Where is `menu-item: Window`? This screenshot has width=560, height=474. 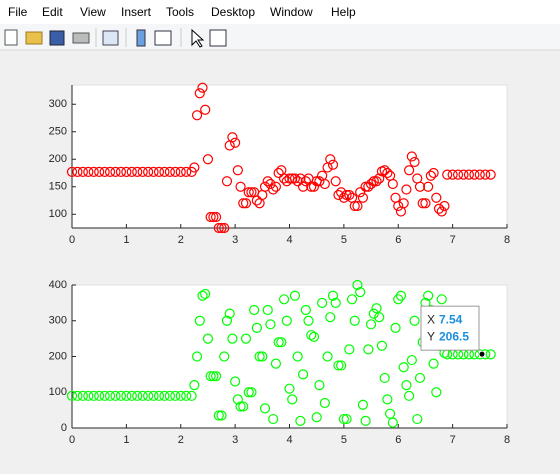
menu-item: Window is located at coordinates (291, 12).